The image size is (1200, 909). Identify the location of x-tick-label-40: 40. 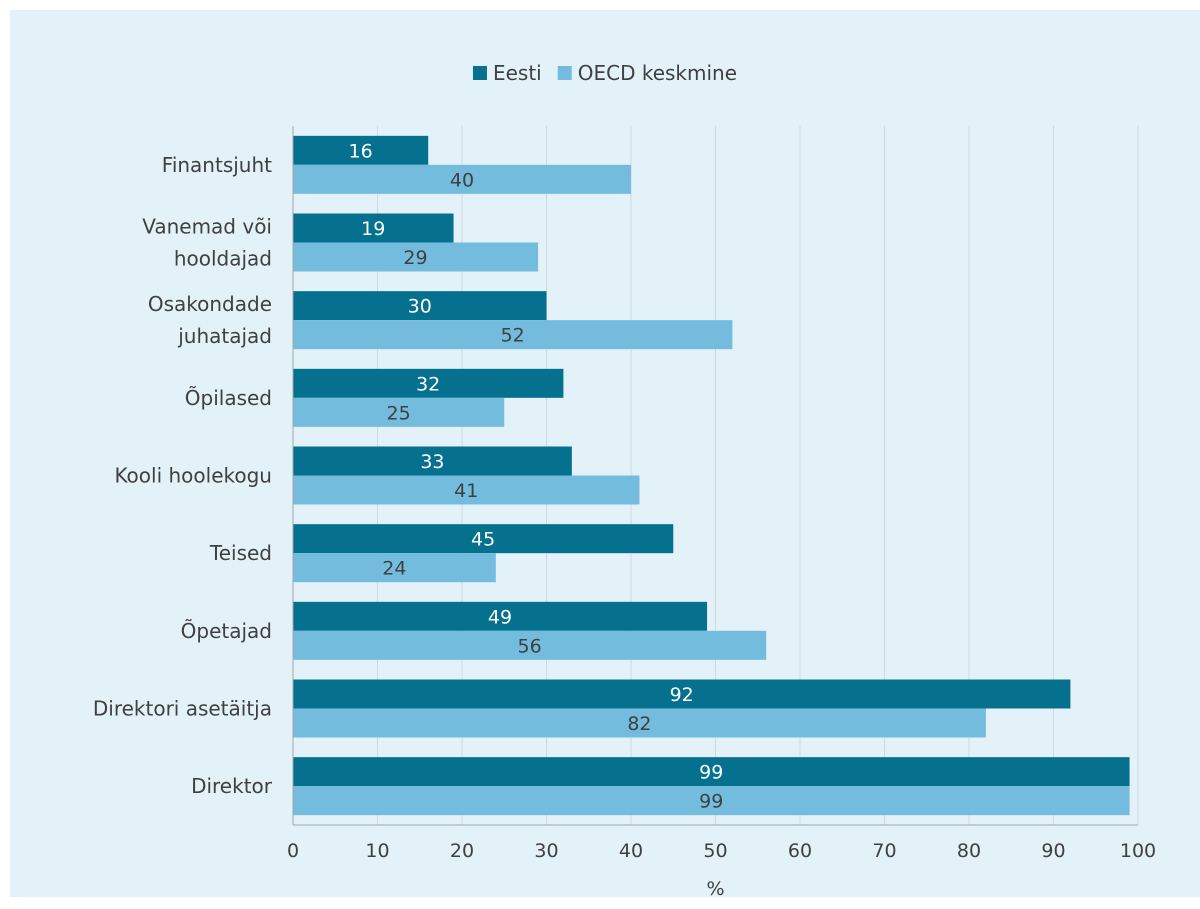
(631, 851).